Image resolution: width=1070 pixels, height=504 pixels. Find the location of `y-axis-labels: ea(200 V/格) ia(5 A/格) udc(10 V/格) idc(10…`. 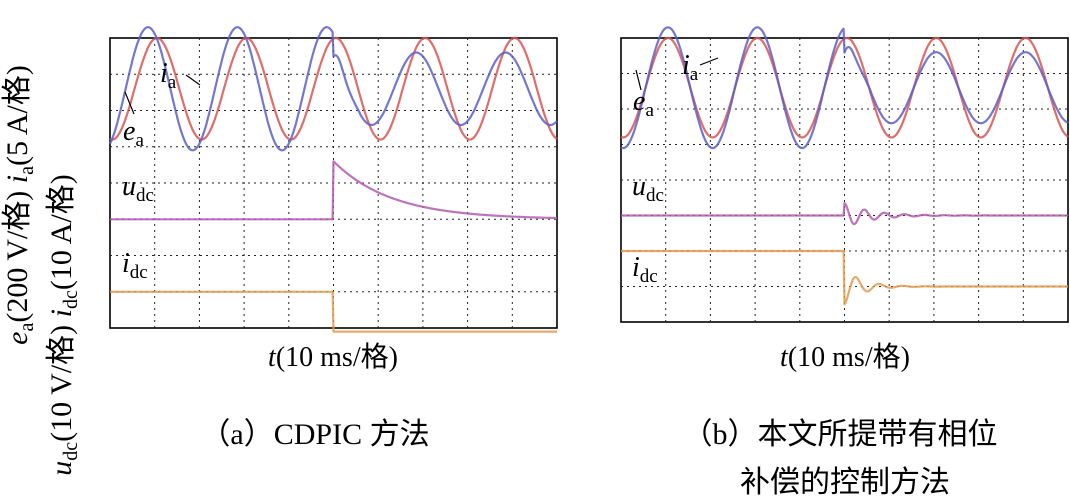

y-axis-labels: ea(200 V/格) ia(5 A/格) udc(10 V/格) idc(10… is located at coordinates (41, 270).